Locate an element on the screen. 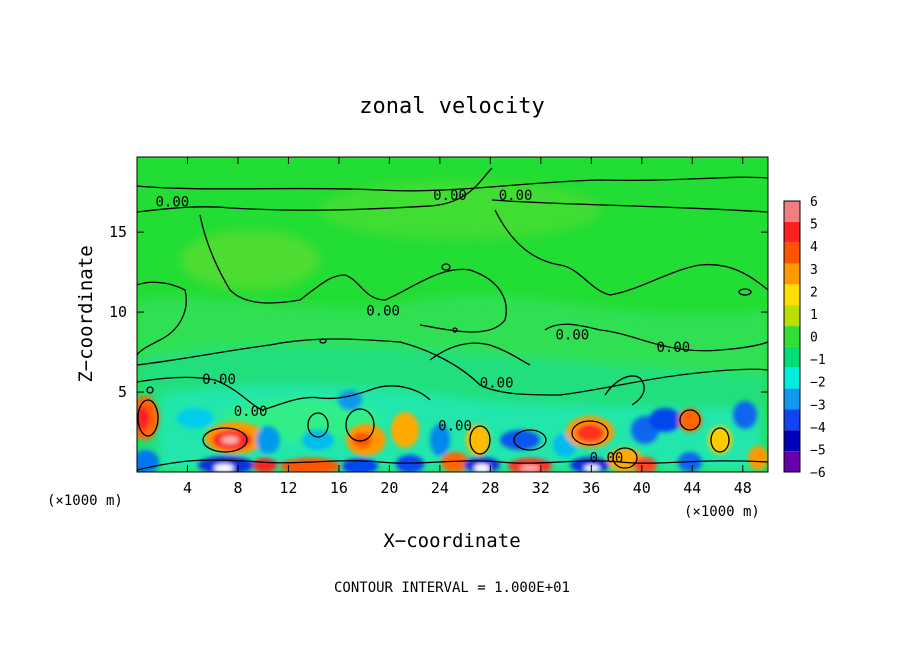 The width and height of the screenshot is (904, 654). chart-title: zonal velocity is located at coordinates (451, 106).